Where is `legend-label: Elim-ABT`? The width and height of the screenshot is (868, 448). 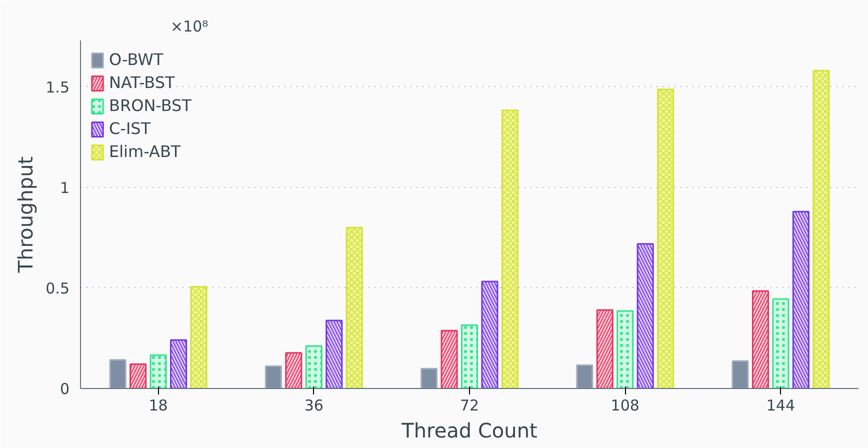
legend-label: Elim-ABT is located at coordinates (145, 151).